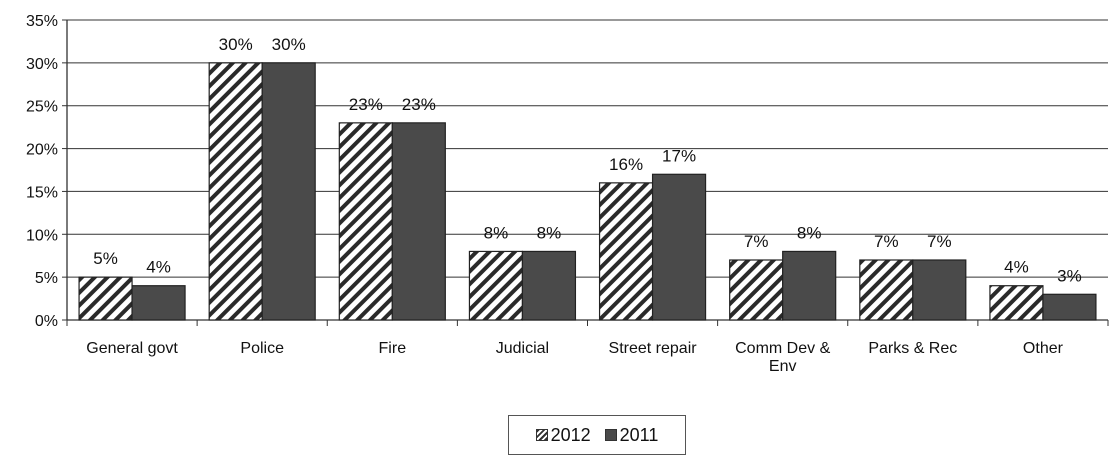 The height and width of the screenshot is (458, 1110). What do you see at coordinates (783, 366) in the screenshot?
I see `x-category-label: Env` at bounding box center [783, 366].